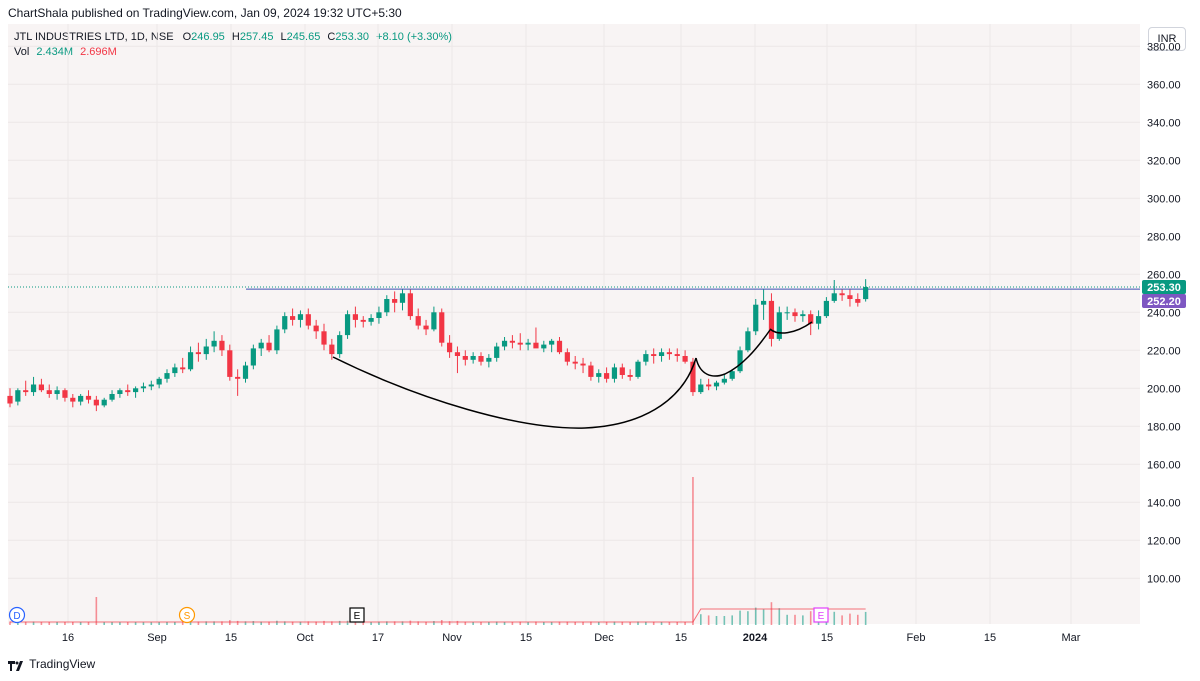 The height and width of the screenshot is (681, 1200). I want to click on event-label: E, so click(357, 616).